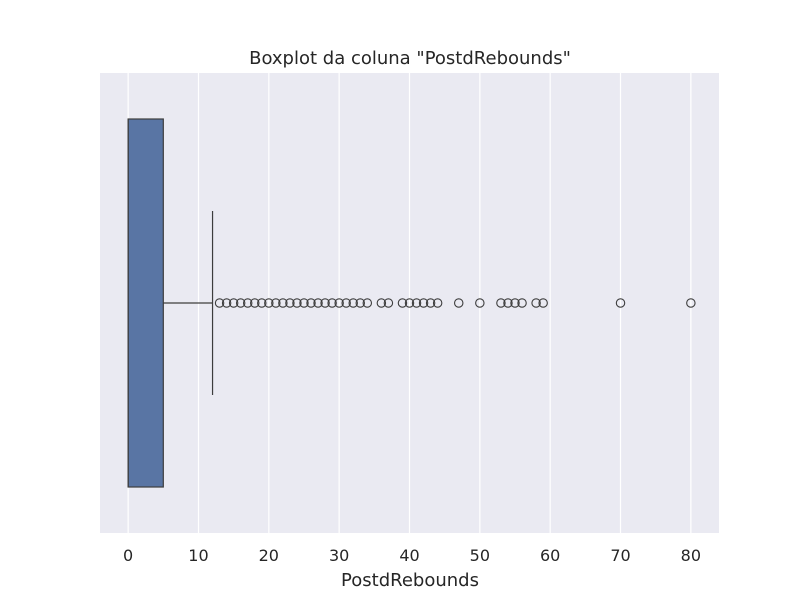 Image resolution: width=800 pixels, height=600 pixels. What do you see at coordinates (198, 555) in the screenshot?
I see `x-tick-10: 10` at bounding box center [198, 555].